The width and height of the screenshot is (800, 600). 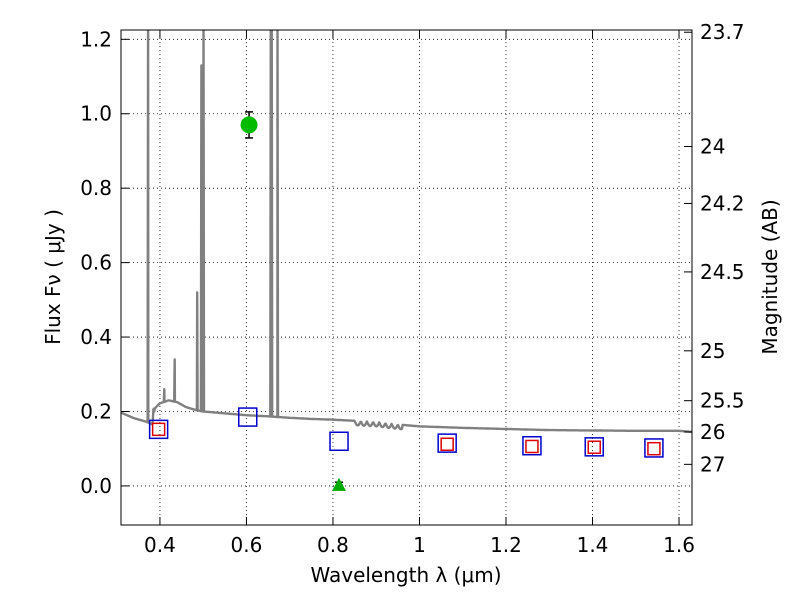 I want to click on circle-marker, so click(x=249, y=125).